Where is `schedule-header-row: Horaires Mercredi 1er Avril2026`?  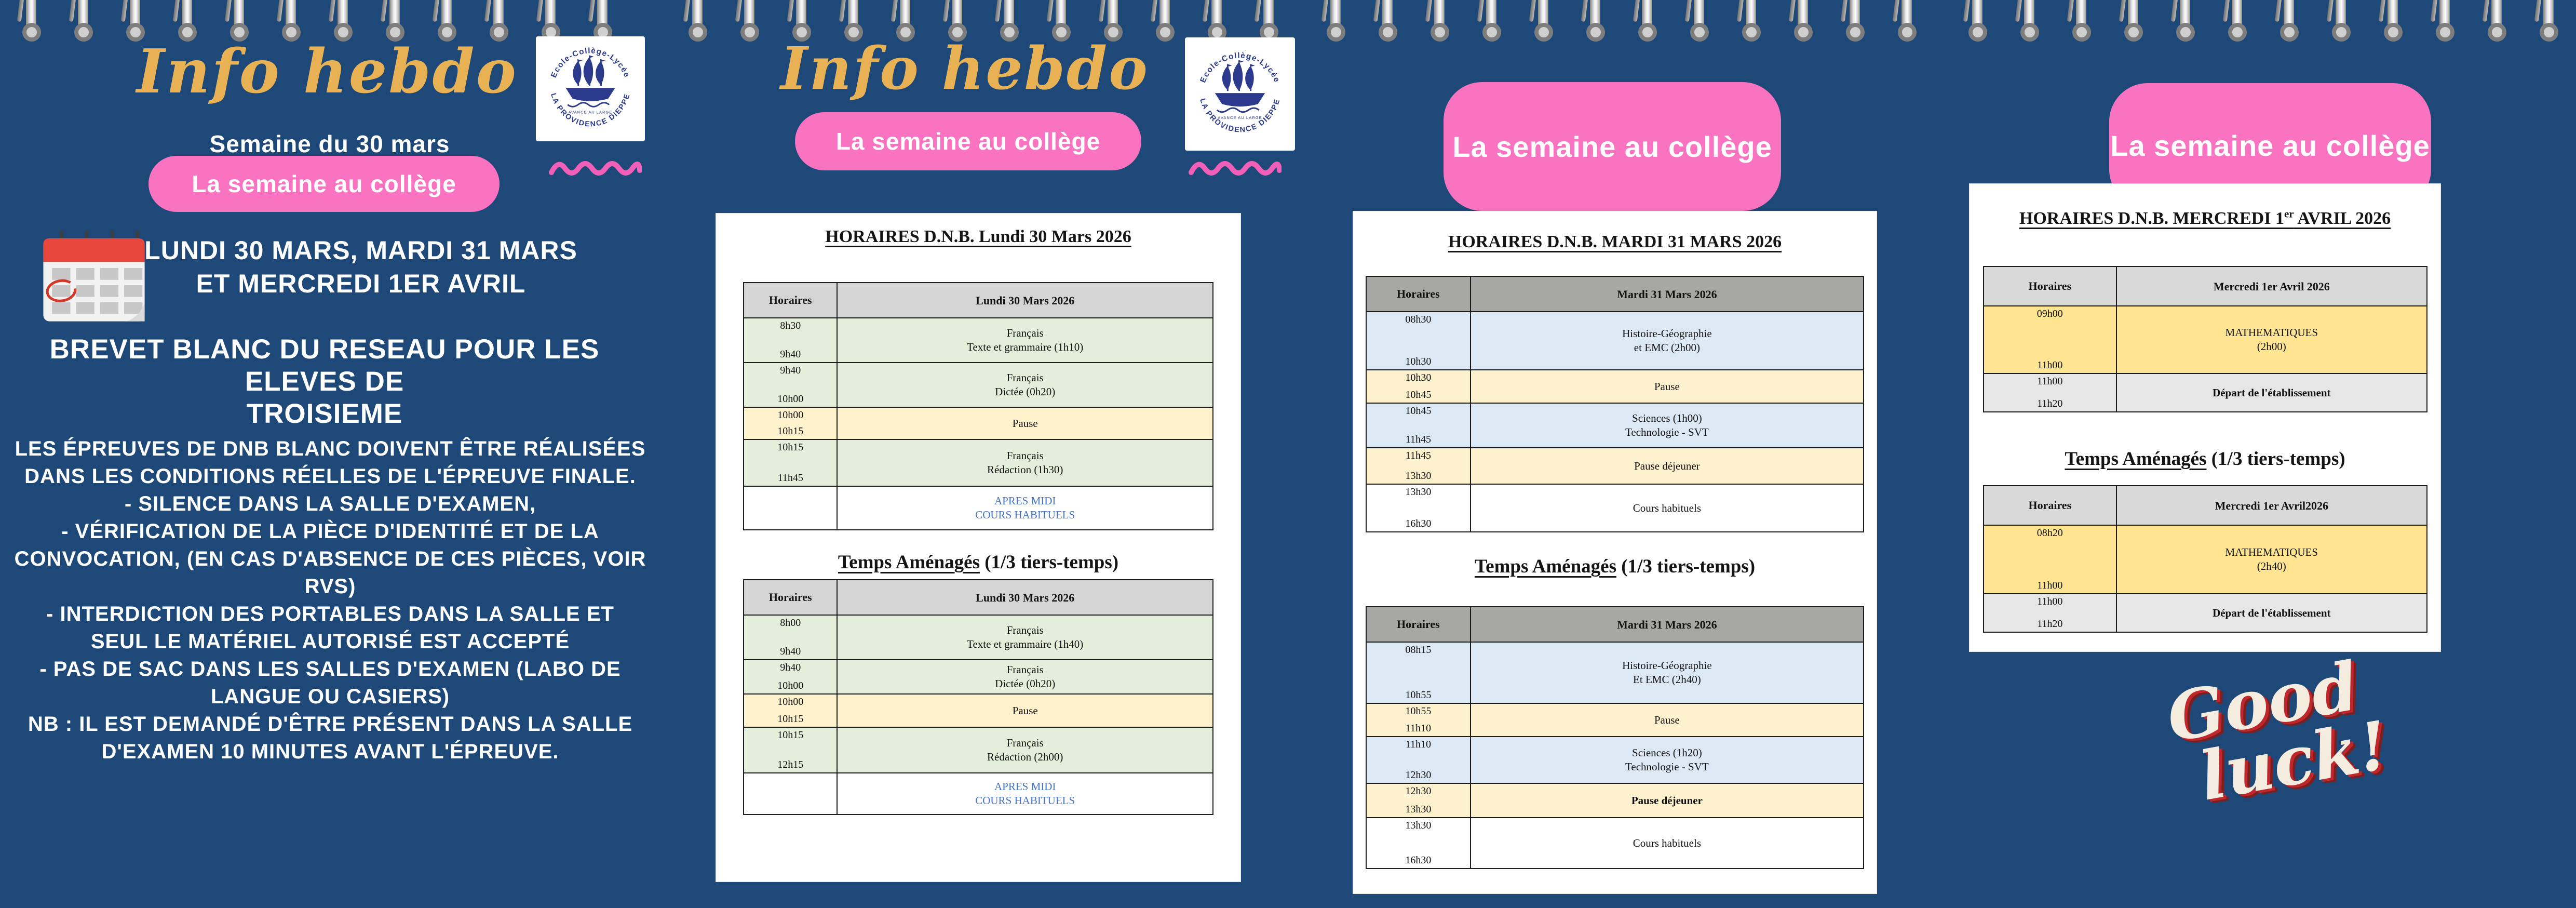
schedule-header-row: Horaires Mercredi 1er Avril2026 is located at coordinates (2205, 505).